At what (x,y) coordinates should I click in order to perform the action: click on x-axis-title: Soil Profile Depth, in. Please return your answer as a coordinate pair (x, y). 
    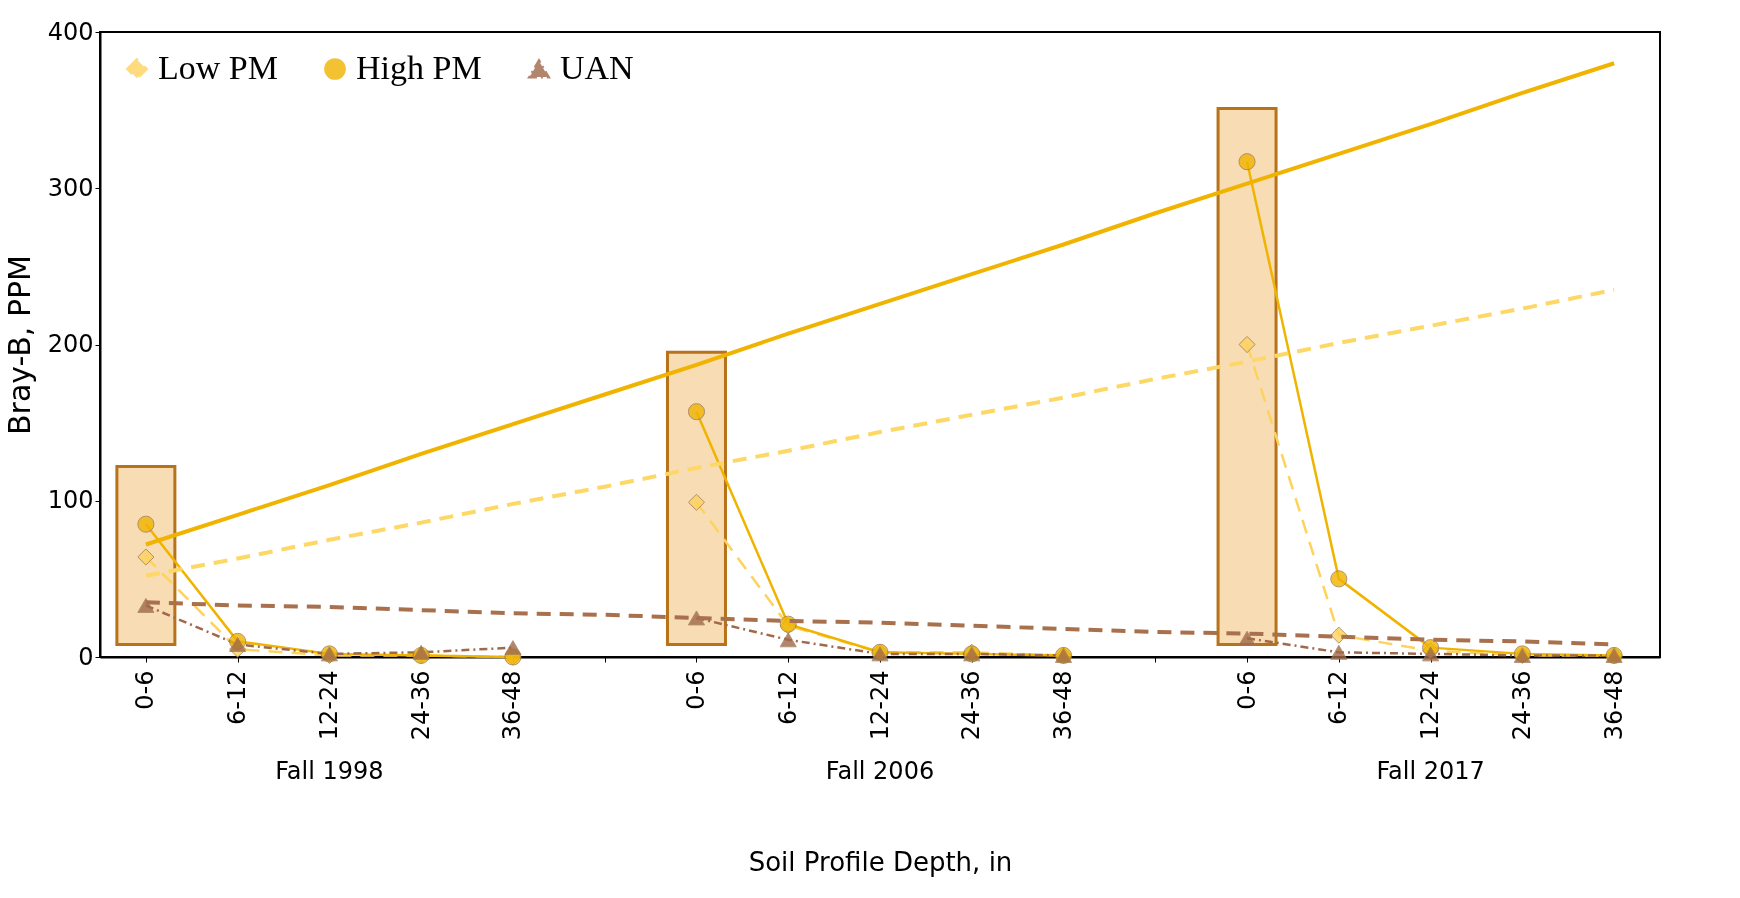
    Looking at the image, I should click on (880, 862).